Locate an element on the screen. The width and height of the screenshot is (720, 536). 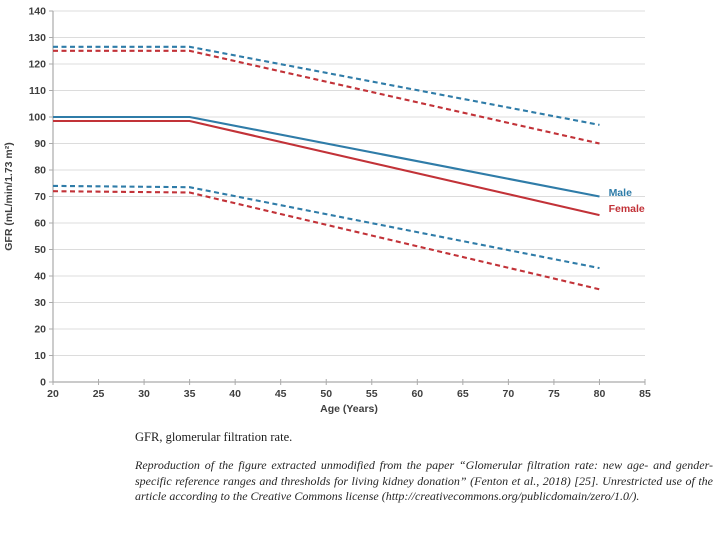
x-tick-label: 85 is located at coordinates (645, 394).